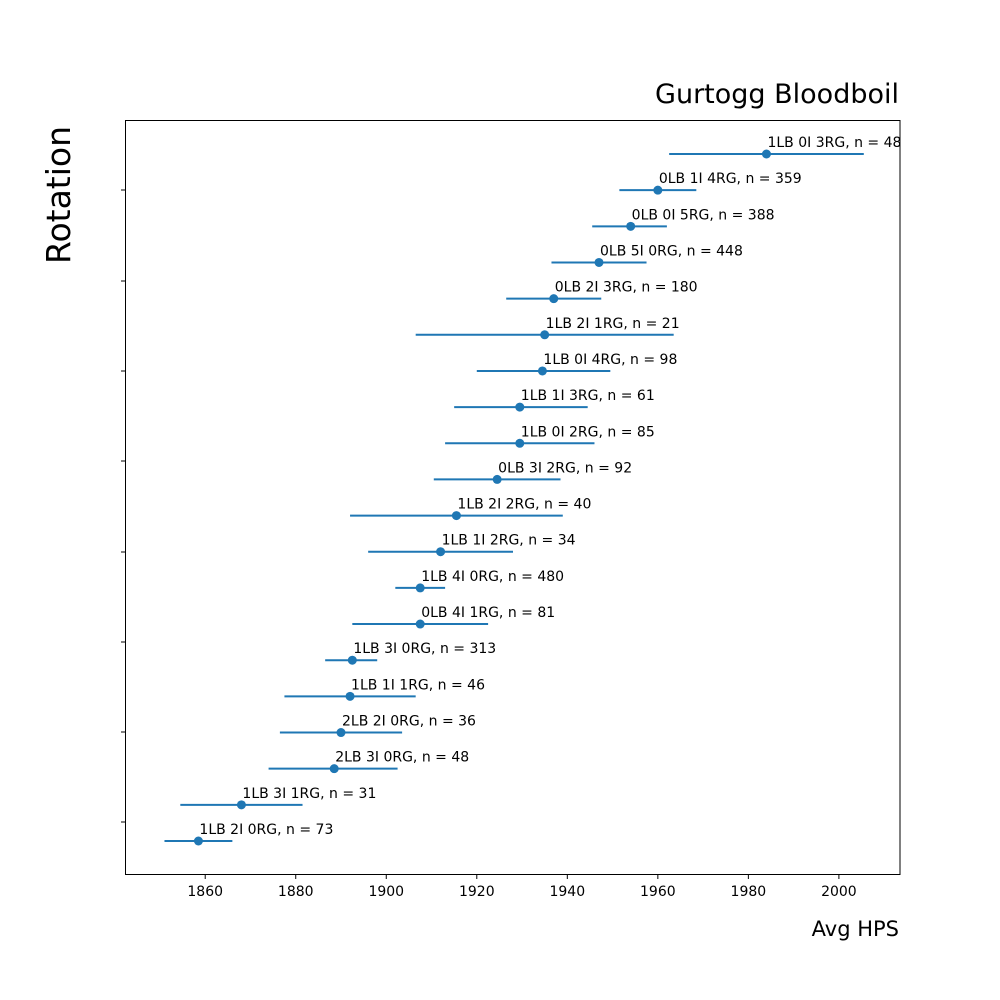  Describe the element at coordinates (509, 541) in the screenshot. I see `point-label: 1LB 1I 2RG, n = 34` at that location.